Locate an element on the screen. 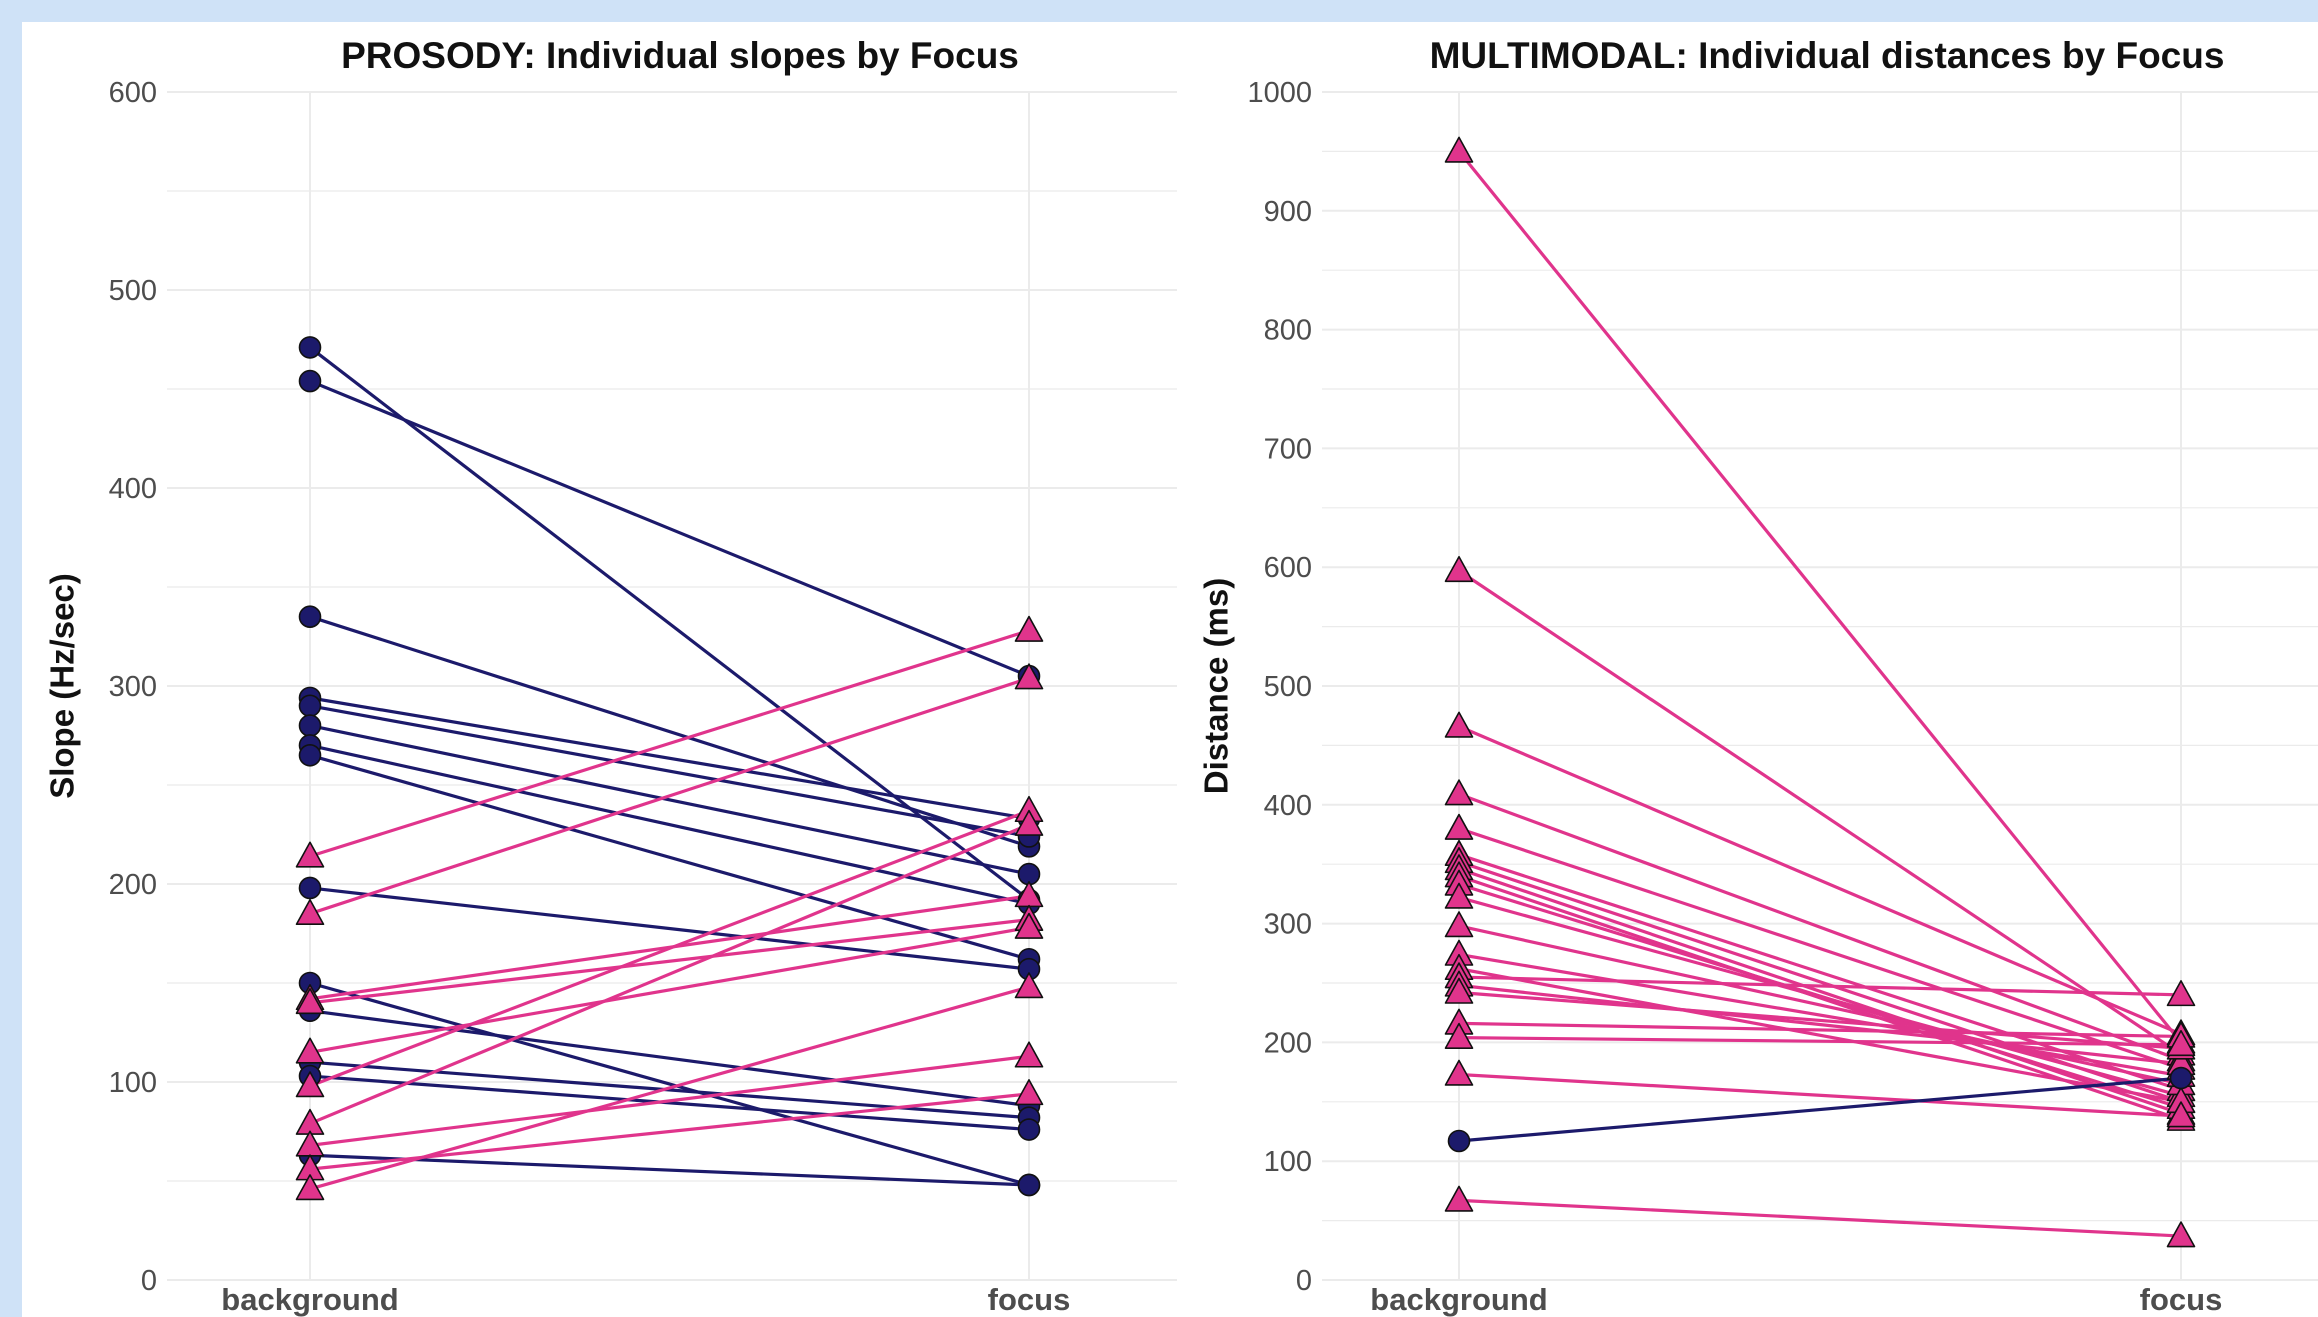  y-axis-label: Distance (ms) is located at coordinates (1216, 686).